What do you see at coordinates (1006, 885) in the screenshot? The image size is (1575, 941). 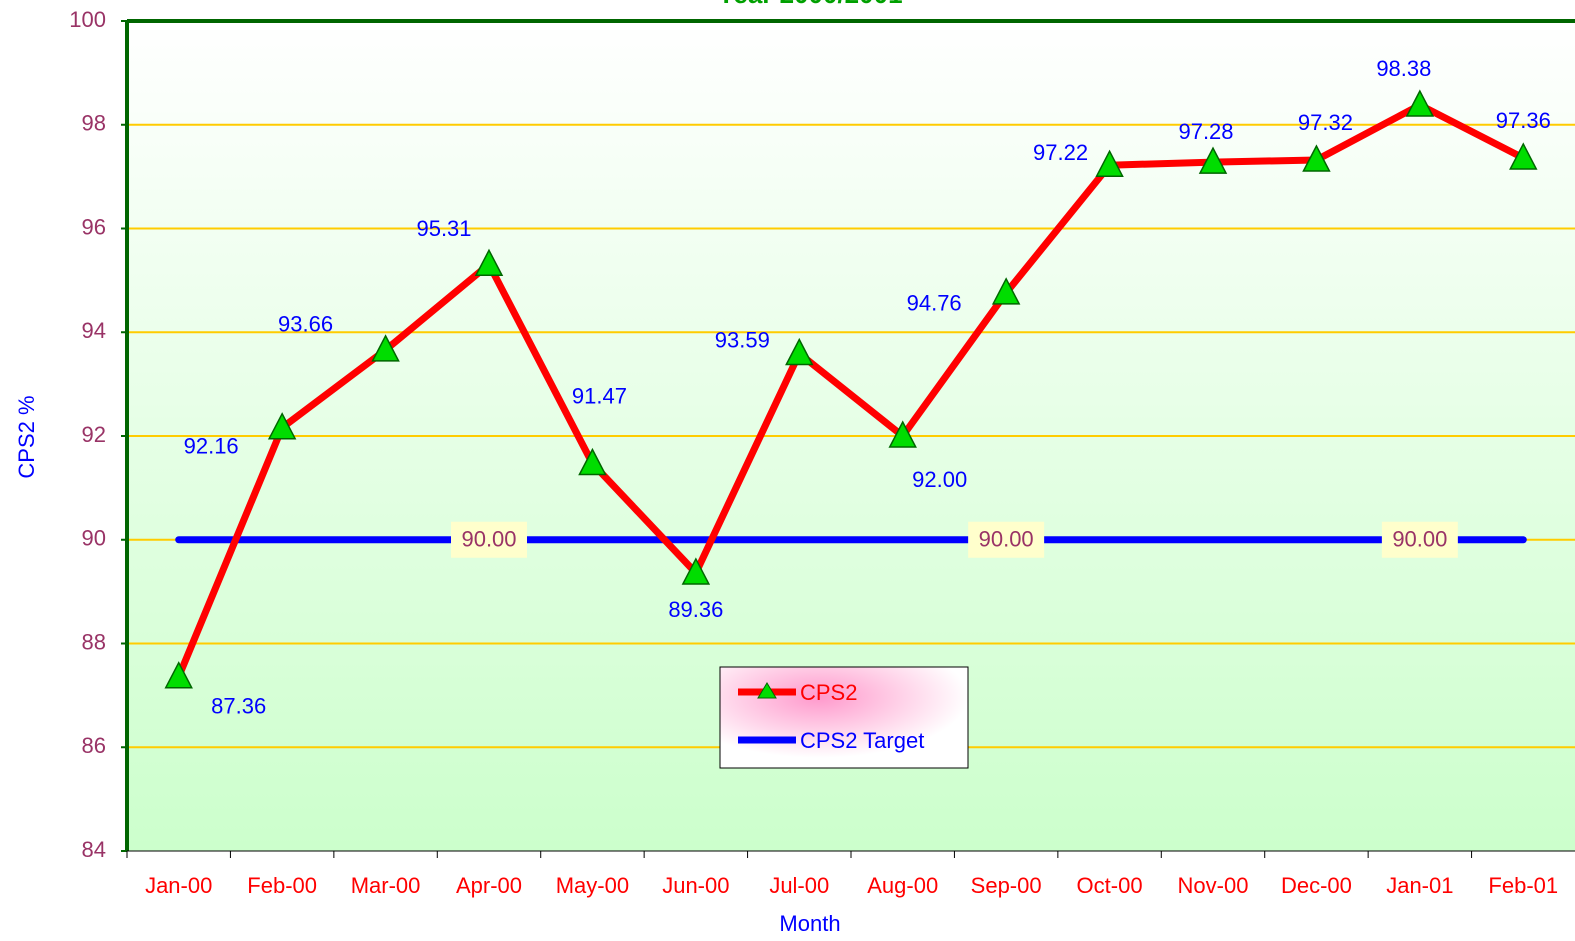 I see `x-tick-label: Sep-00` at bounding box center [1006, 885].